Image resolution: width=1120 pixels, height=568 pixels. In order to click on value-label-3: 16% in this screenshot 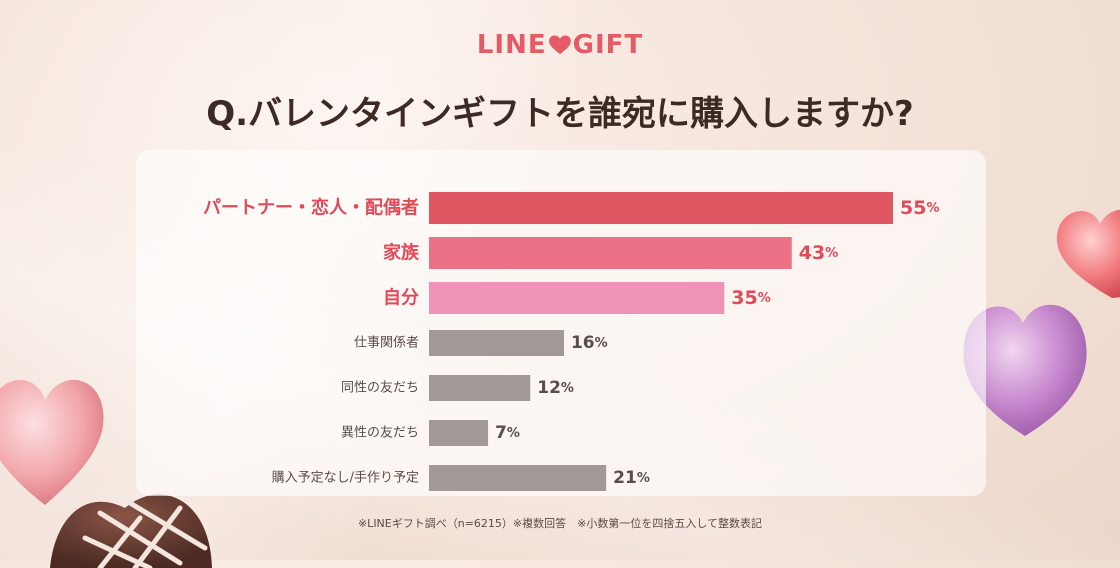, I will do `click(589, 343)`.